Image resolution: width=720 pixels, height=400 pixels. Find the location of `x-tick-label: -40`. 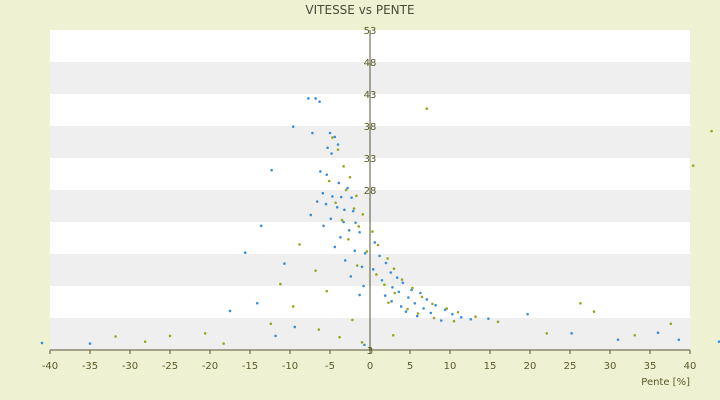

x-tick-label: -40 is located at coordinates (50, 366).